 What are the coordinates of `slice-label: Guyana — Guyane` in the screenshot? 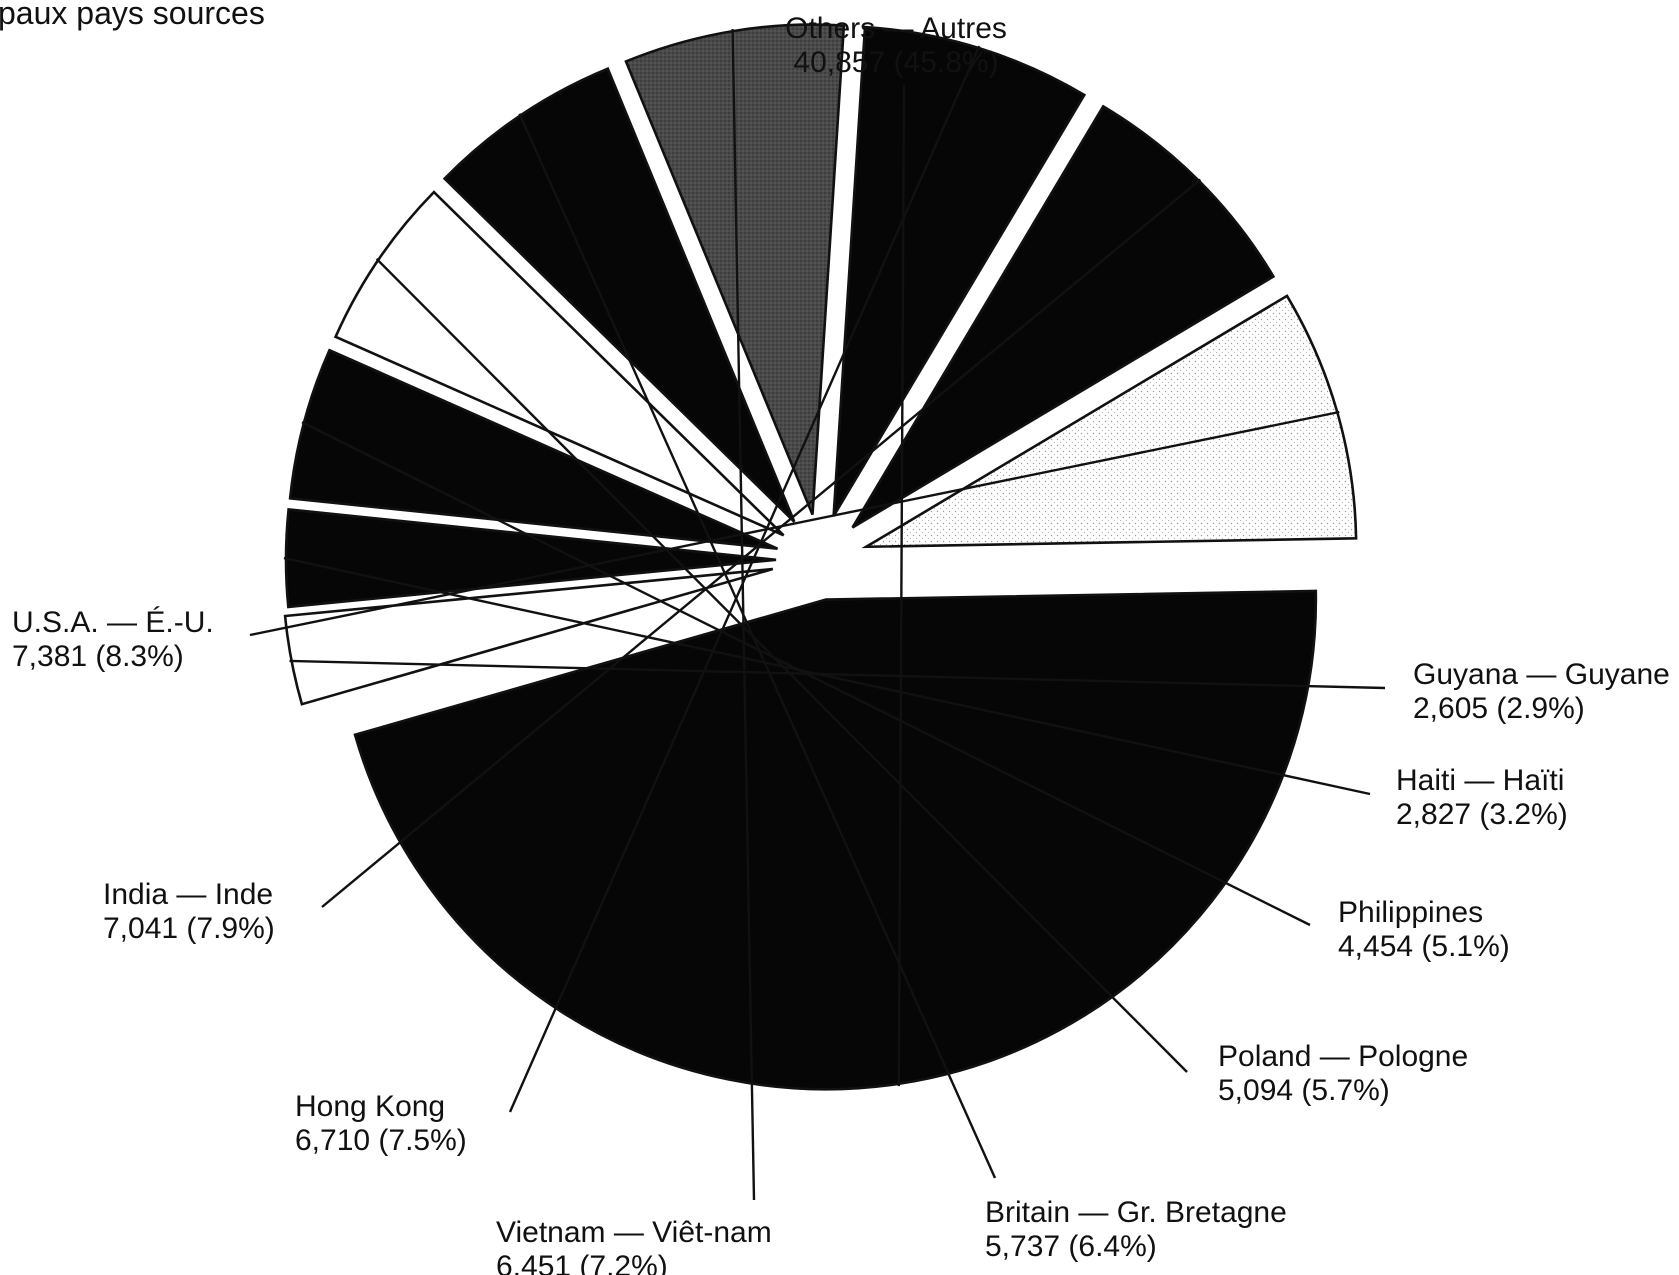 It's located at (1541, 674).